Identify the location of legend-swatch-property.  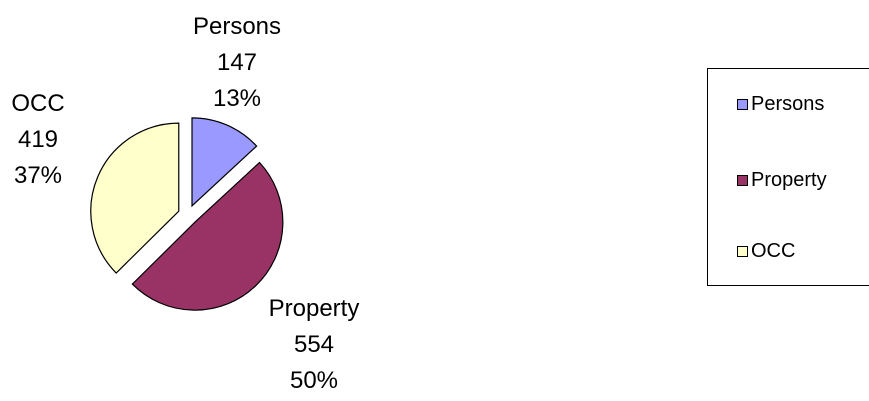
(742, 180).